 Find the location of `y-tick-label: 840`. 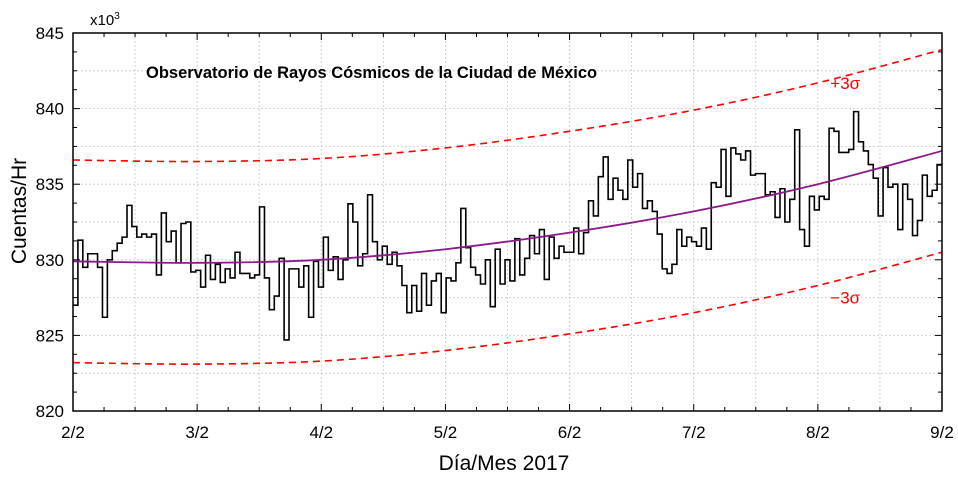

y-tick-label: 840 is located at coordinates (50, 109).